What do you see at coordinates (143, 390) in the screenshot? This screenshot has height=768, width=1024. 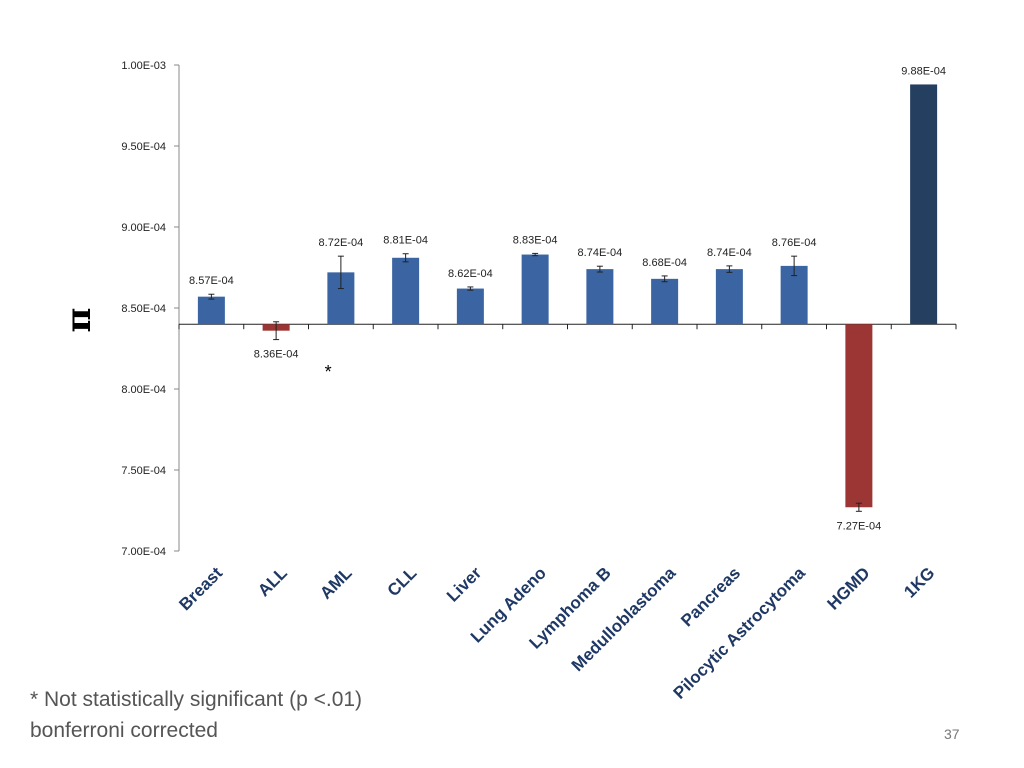 I see `y-tick-label: 8.00E-04` at bounding box center [143, 390].